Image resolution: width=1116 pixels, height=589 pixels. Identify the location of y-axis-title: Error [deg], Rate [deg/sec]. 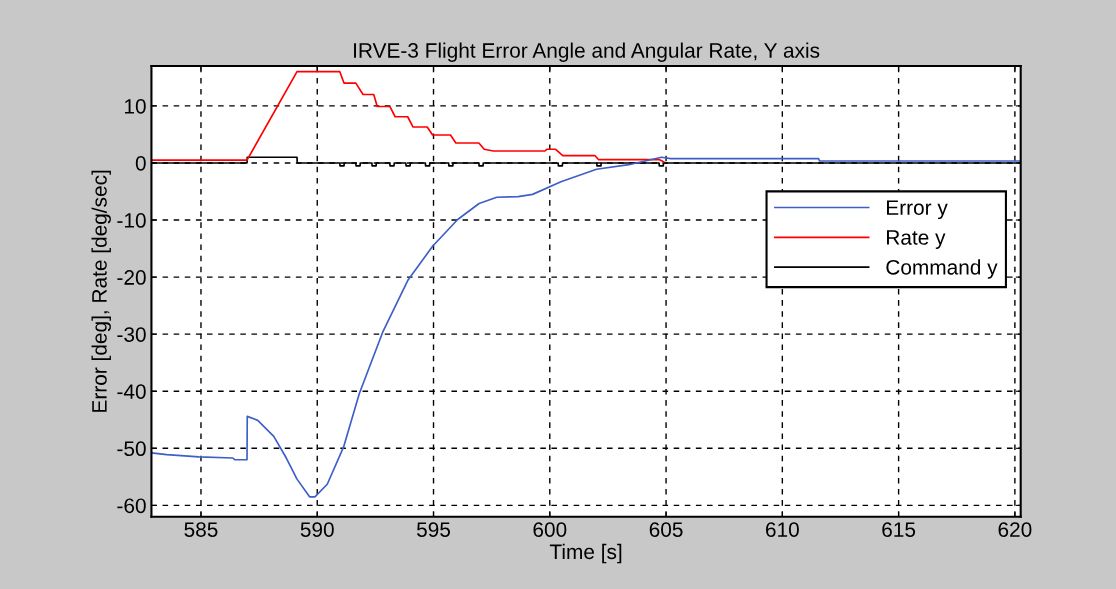
(101, 291).